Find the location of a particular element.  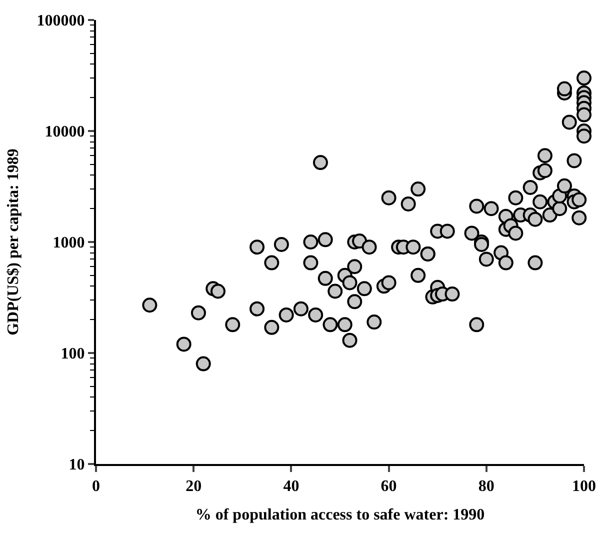

y-axis-title: GDP(US$) per capita: 1989 is located at coordinates (13, 242).